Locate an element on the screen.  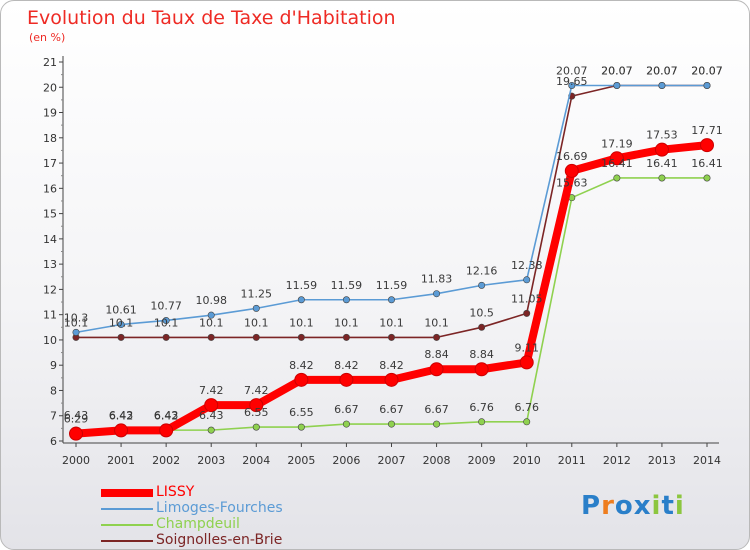
x-tick-label: 2012 is located at coordinates (617, 460).